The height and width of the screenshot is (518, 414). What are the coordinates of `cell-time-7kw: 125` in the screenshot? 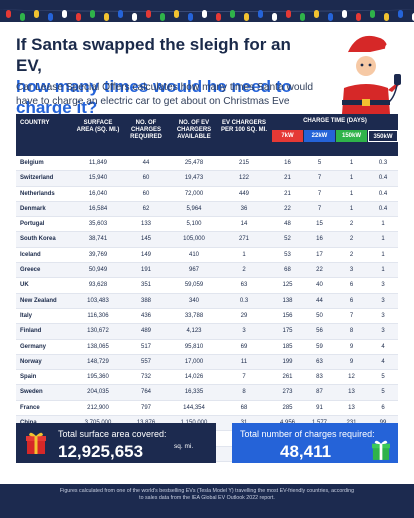 It's located at (287, 285).